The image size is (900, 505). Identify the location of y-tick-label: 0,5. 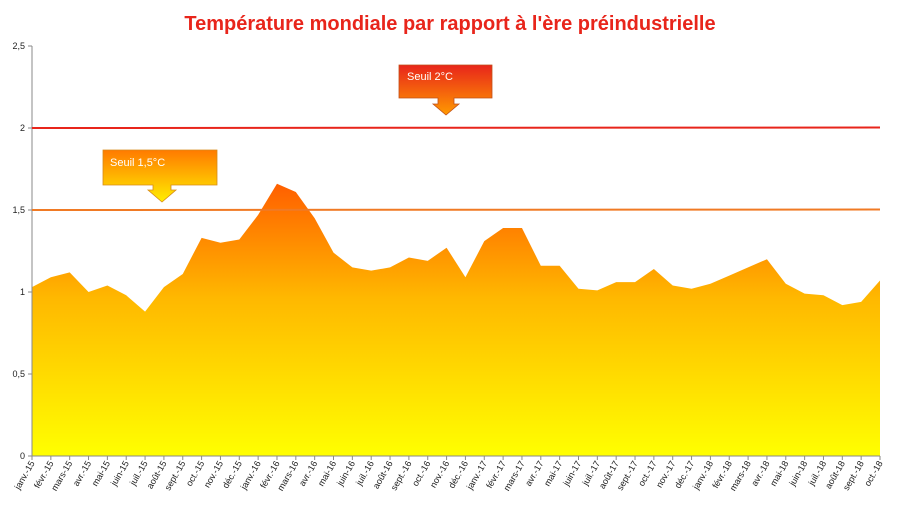
(18, 374).